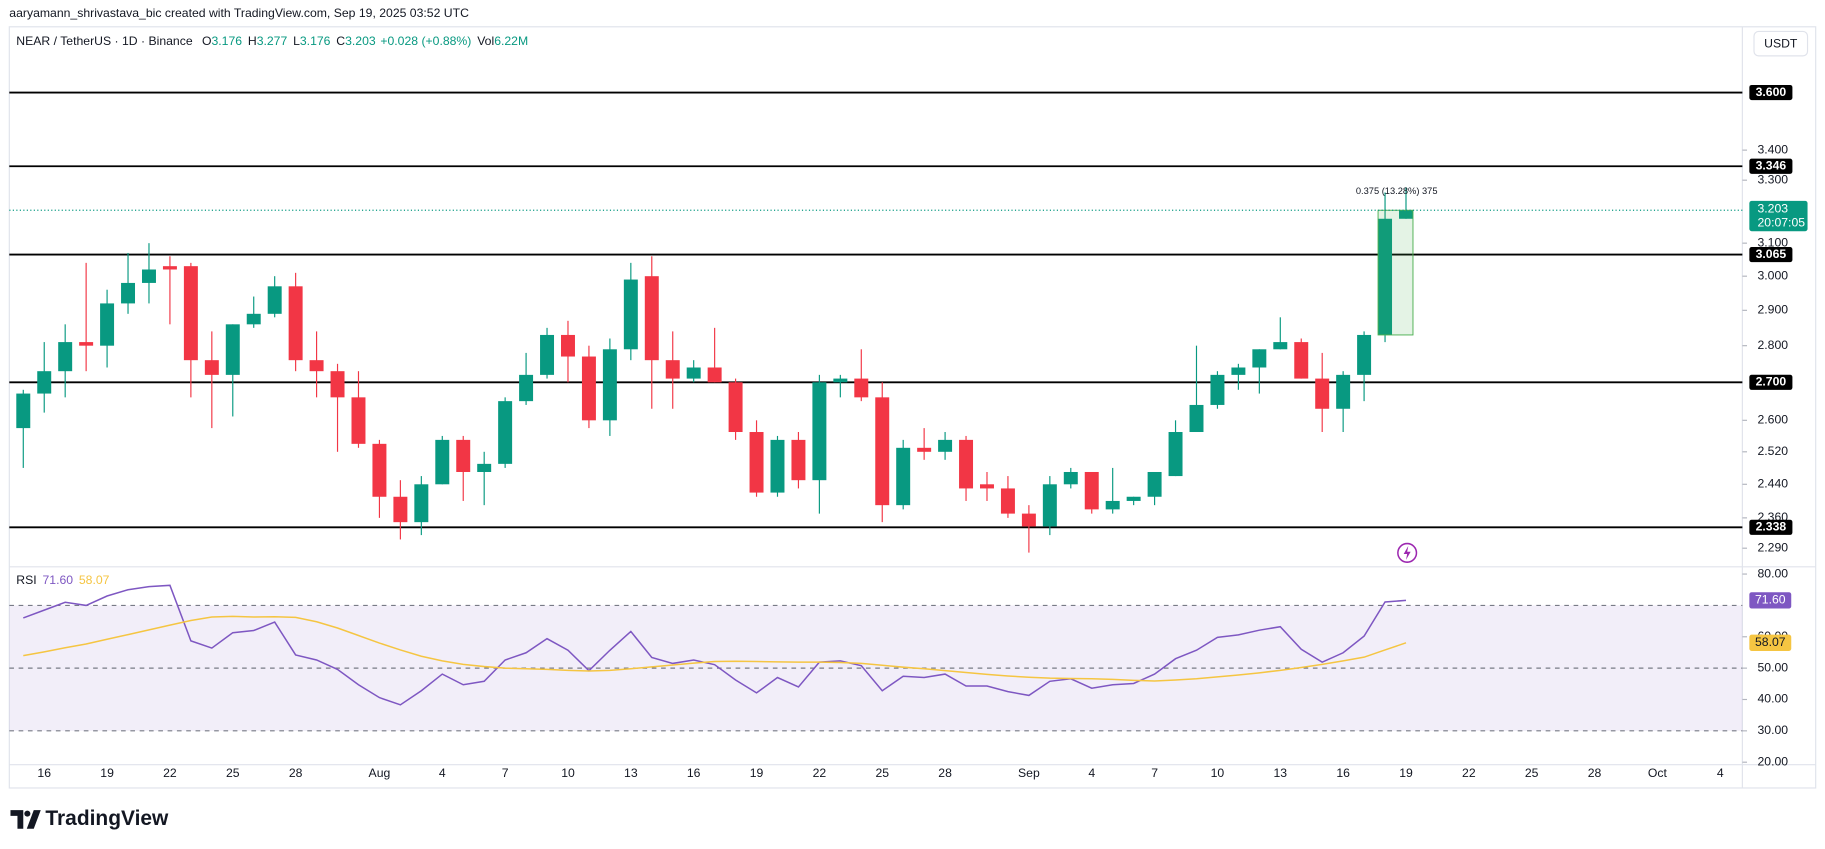  I want to click on event-icon-bolt, so click(1407, 552).